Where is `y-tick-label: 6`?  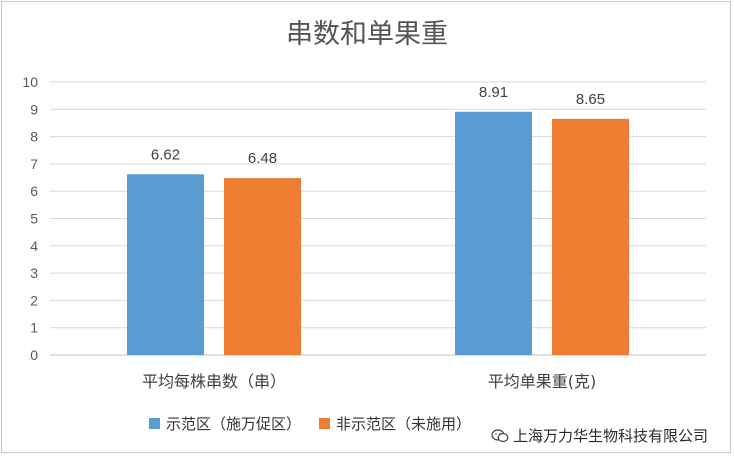
y-tick-label: 6 is located at coordinates (34, 191).